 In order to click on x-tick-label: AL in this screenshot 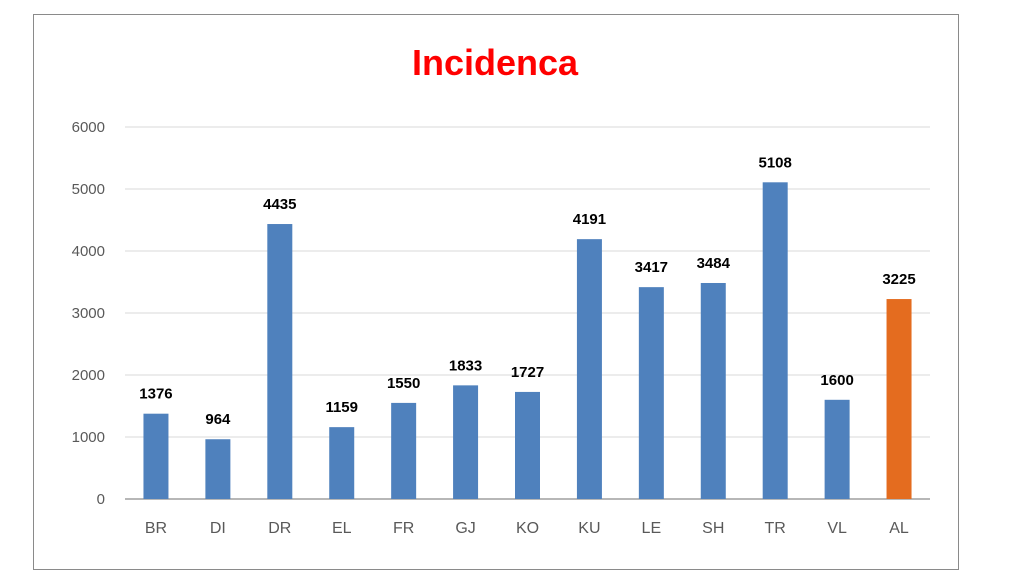, I will do `click(899, 528)`.